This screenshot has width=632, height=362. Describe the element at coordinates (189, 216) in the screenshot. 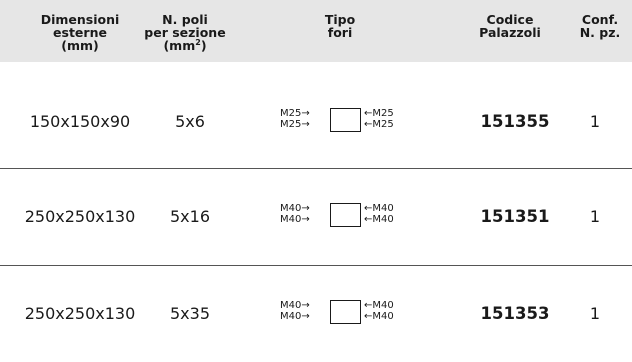

I see `cell-poles: 5x16` at that location.